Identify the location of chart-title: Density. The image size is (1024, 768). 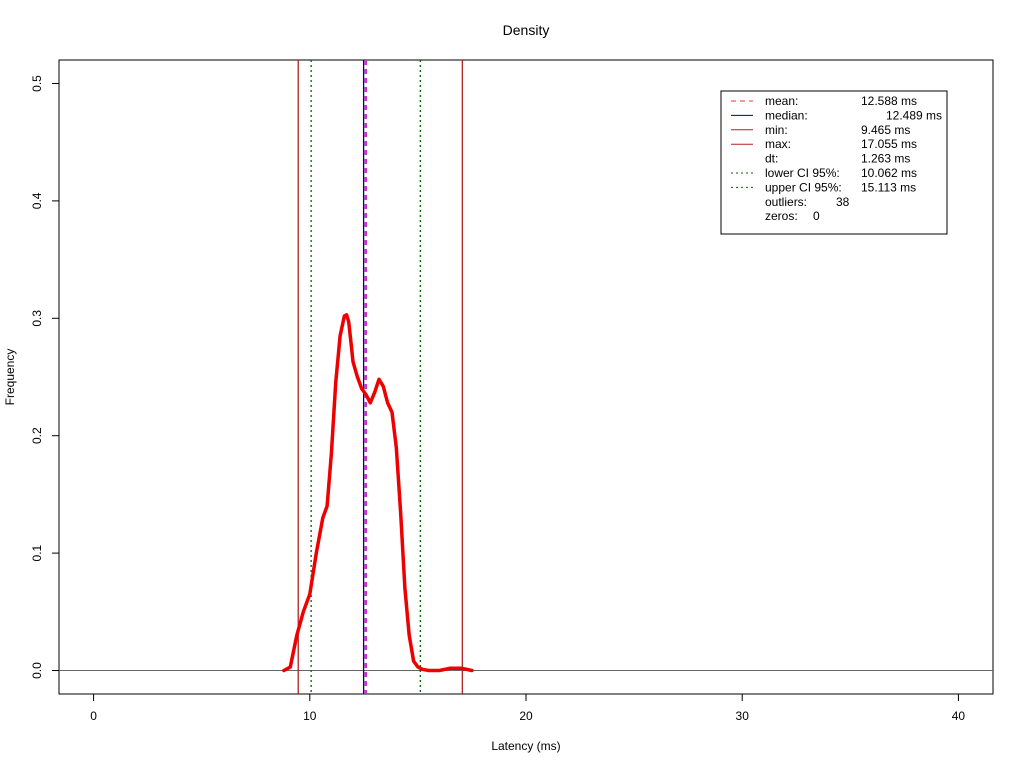
(526, 30).